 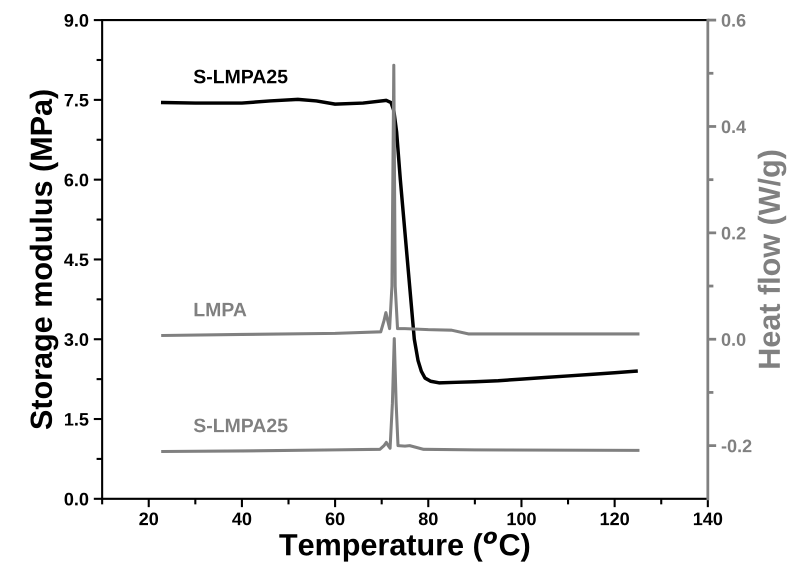 I want to click on series-label: LMPA, so click(x=220, y=309).